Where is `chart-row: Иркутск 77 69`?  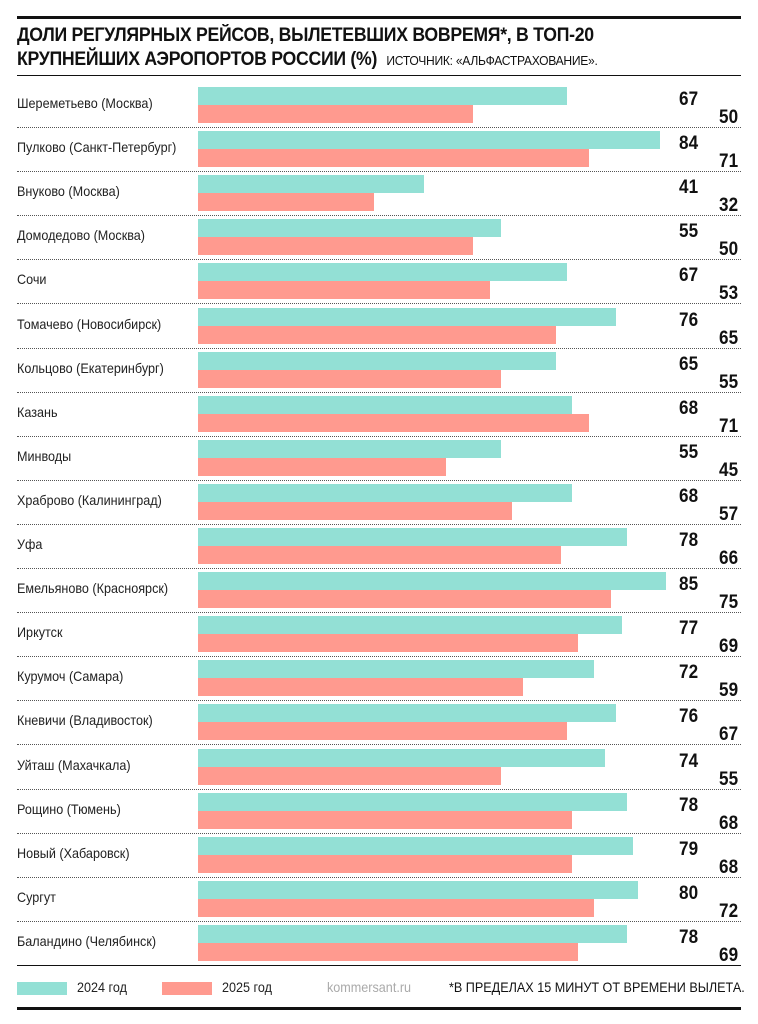
chart-row: Иркутск 77 69 is located at coordinates (379, 635).